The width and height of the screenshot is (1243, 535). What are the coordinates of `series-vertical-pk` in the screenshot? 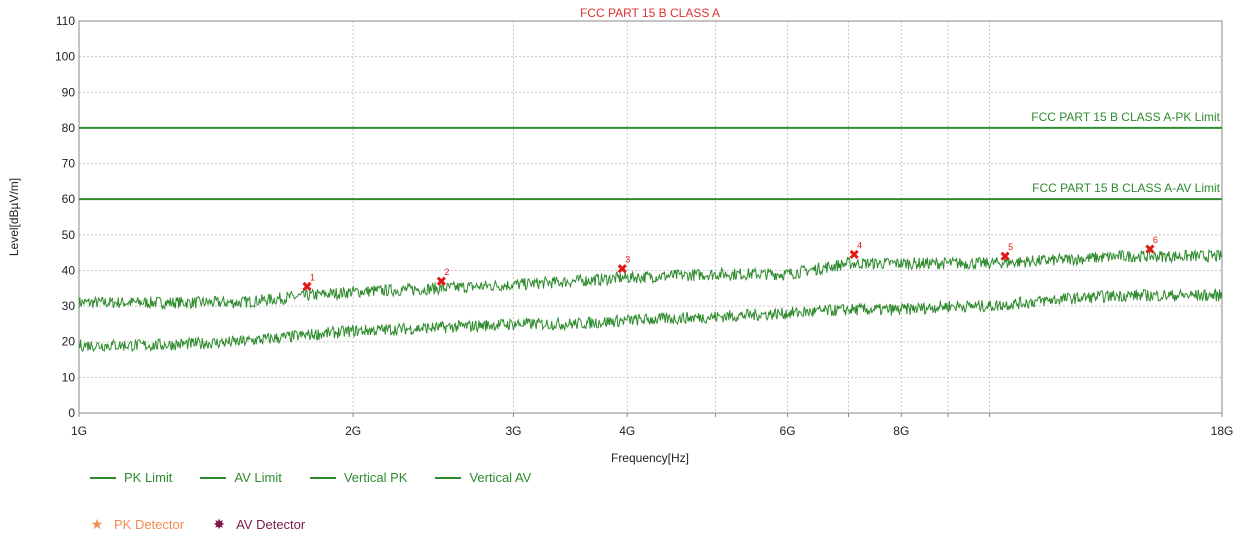 It's located at (650, 279).